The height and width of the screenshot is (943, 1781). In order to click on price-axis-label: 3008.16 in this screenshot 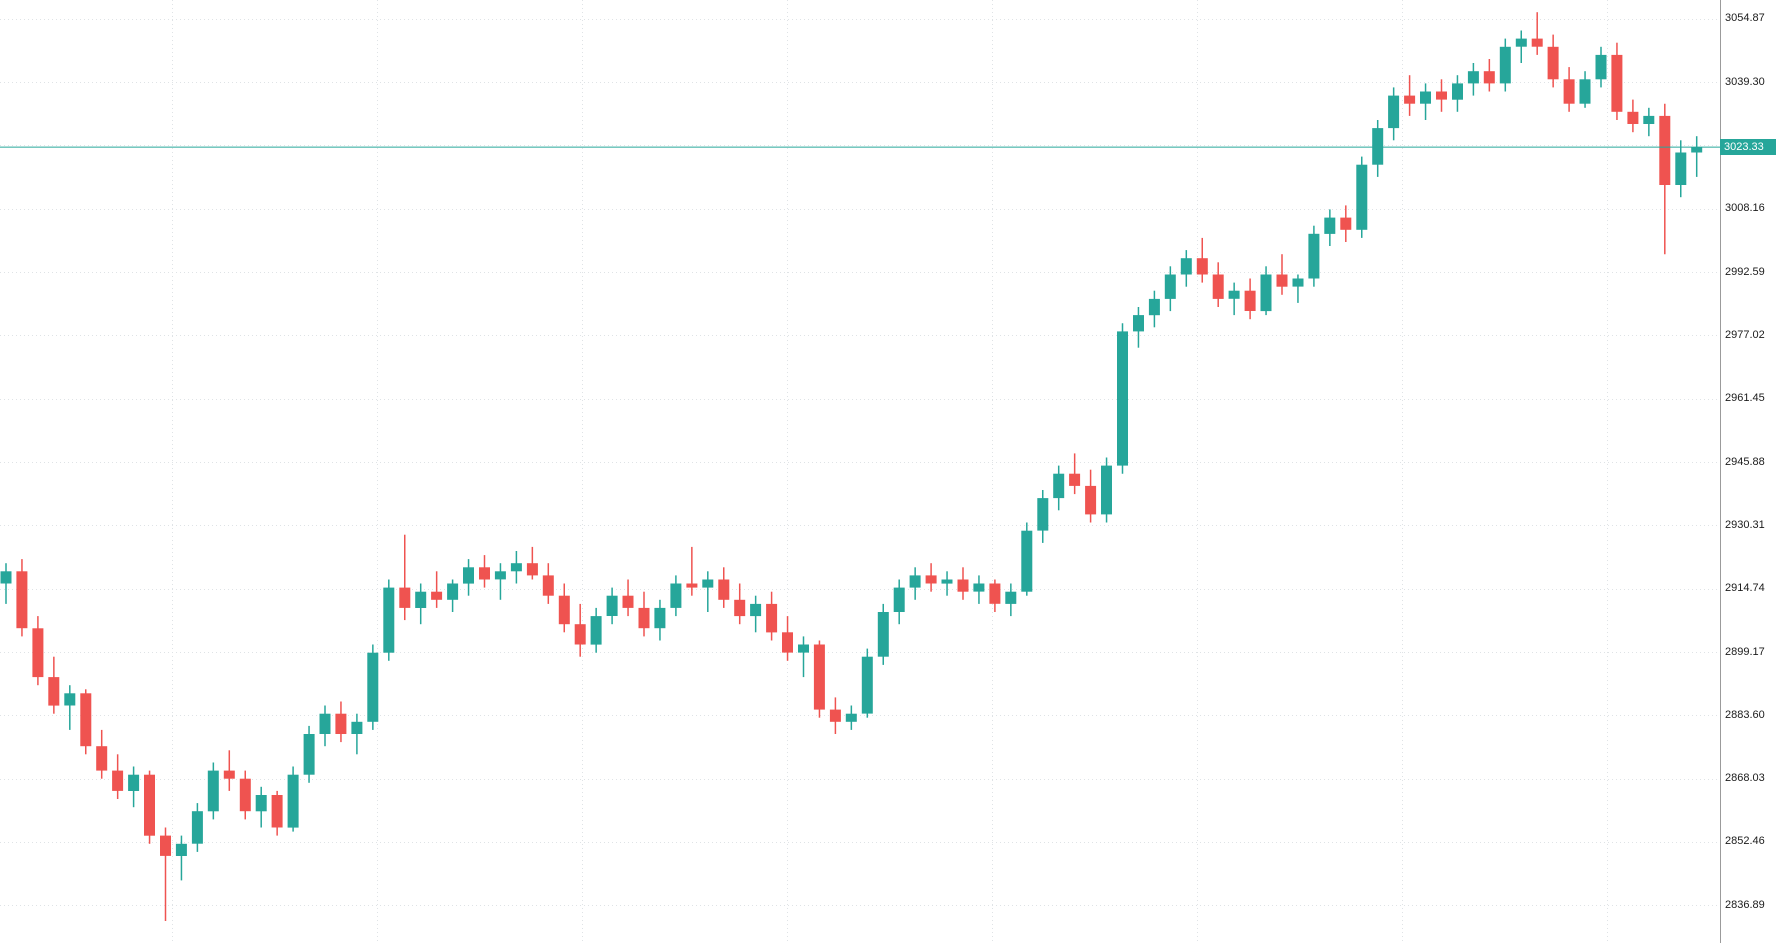, I will do `click(1745, 208)`.